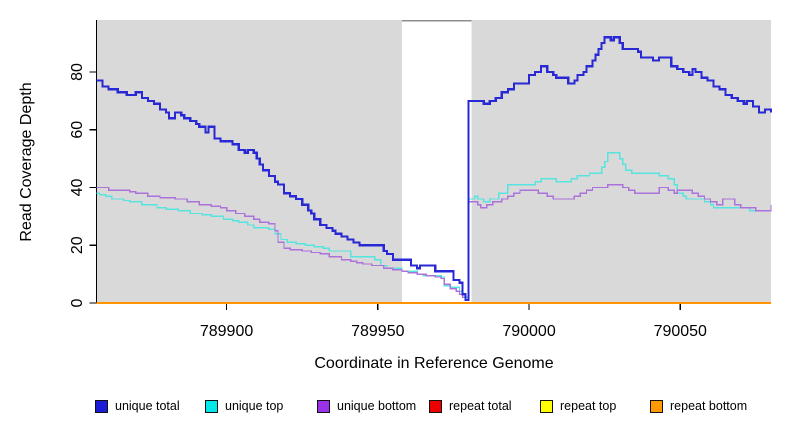 Image resolution: width=792 pixels, height=432 pixels. I want to click on legend-item-unique-bottom: unique bottom, so click(366, 406).